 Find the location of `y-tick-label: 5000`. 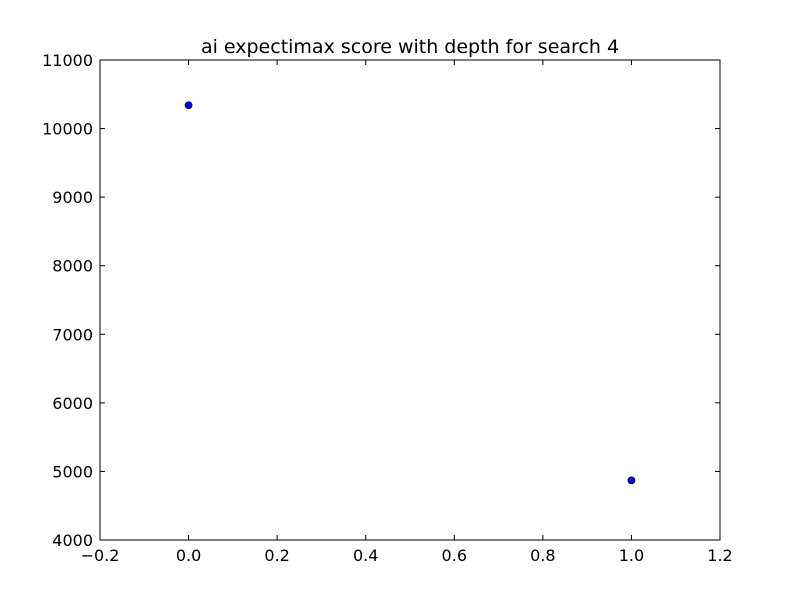

y-tick-label: 5000 is located at coordinates (72, 471).